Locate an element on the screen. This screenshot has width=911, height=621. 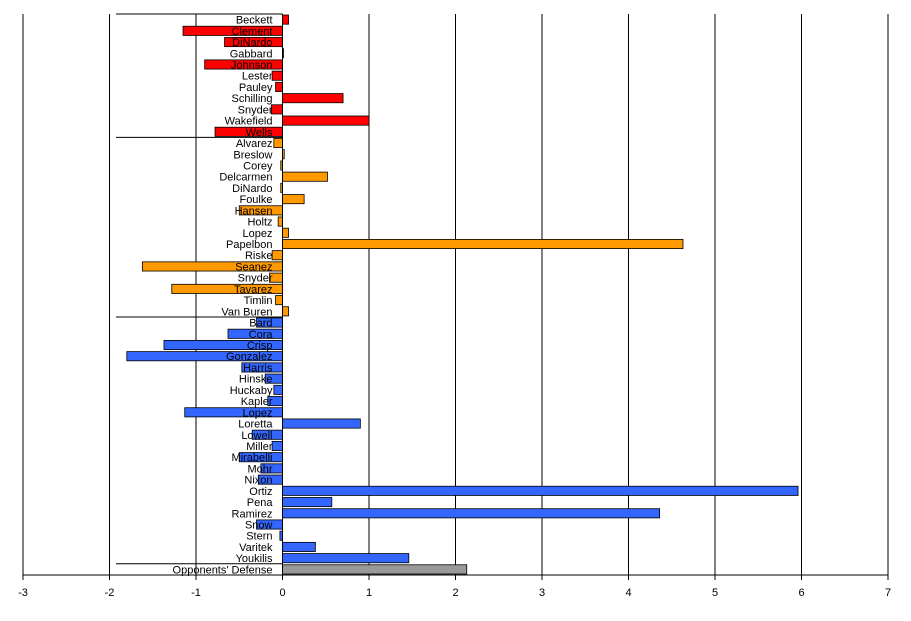
category-label: Pauley is located at coordinates (256, 88).